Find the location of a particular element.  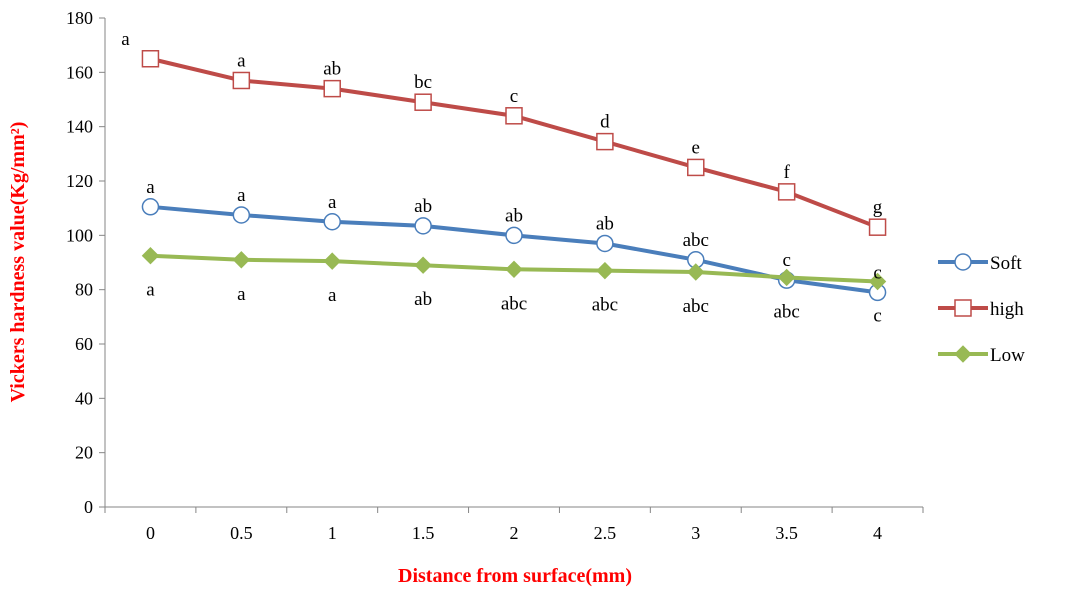

legend-label-soft: Soft is located at coordinates (1006, 263).